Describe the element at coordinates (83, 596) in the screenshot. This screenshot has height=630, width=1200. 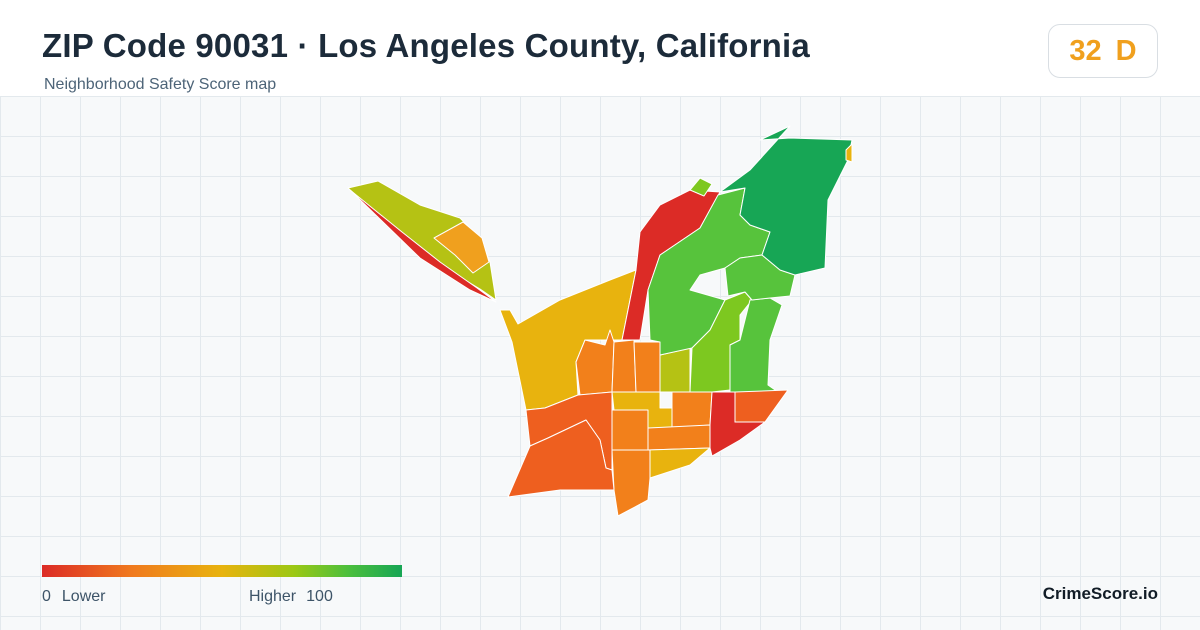
I see `legend-low-text: Lower` at that location.